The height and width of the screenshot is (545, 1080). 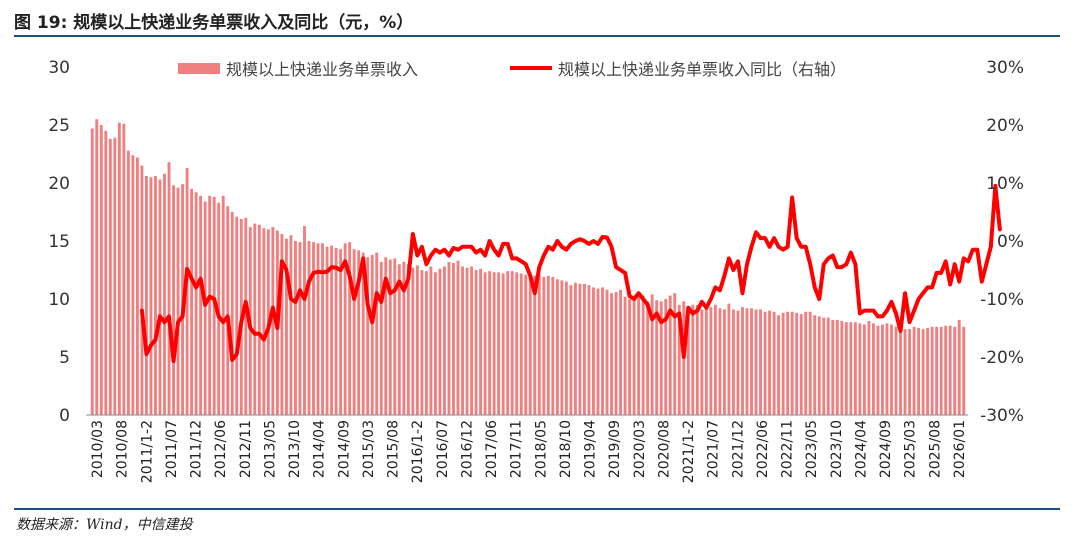 What do you see at coordinates (98, 449) in the screenshot?
I see `x-tick-label: 2010/03` at bounding box center [98, 449].